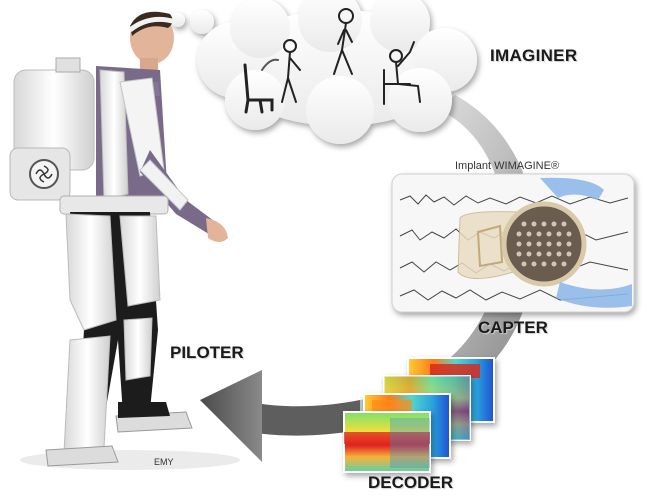 The width and height of the screenshot is (647, 497). What do you see at coordinates (534, 55) in the screenshot?
I see `label-imaginer: IMAGINER` at bounding box center [534, 55].